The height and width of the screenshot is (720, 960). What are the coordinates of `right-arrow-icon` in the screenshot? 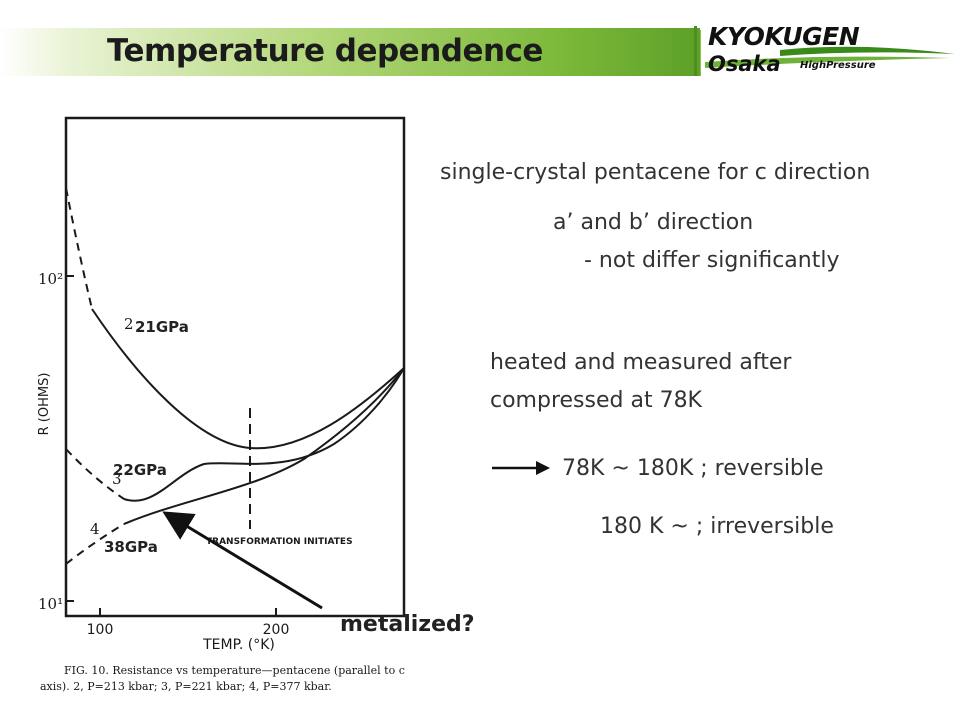 It's located at (521, 468).